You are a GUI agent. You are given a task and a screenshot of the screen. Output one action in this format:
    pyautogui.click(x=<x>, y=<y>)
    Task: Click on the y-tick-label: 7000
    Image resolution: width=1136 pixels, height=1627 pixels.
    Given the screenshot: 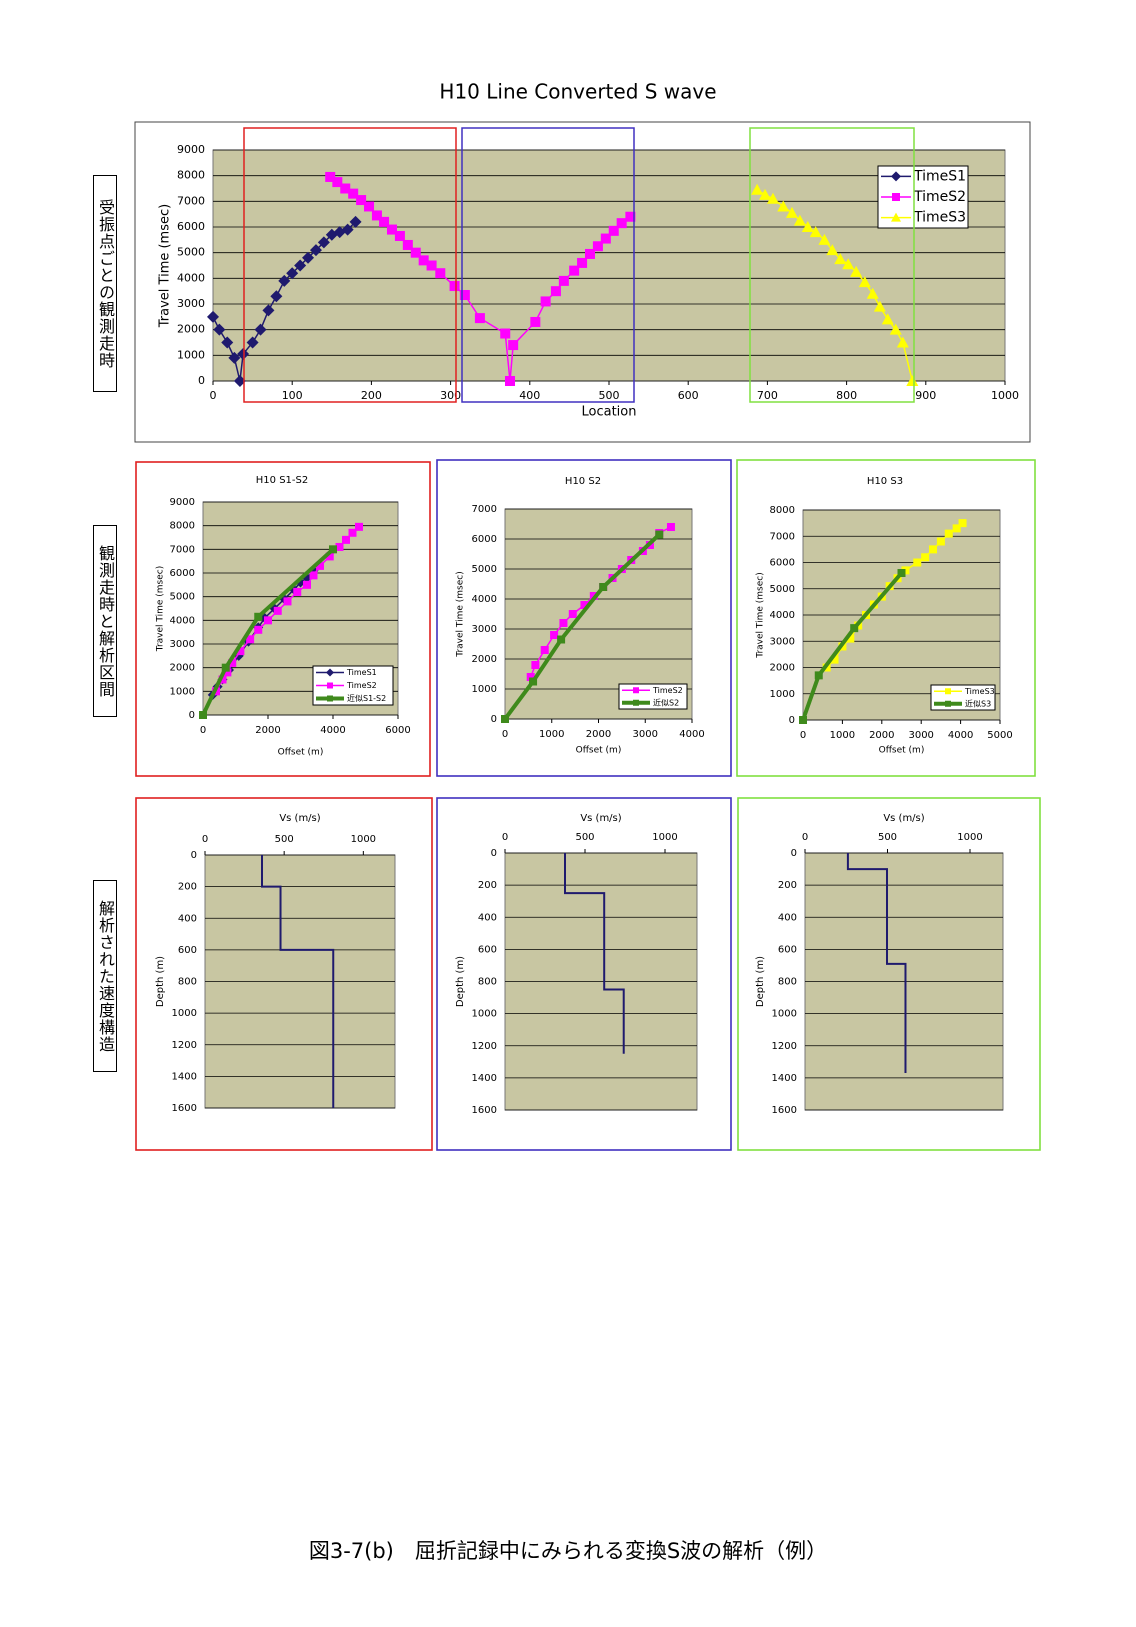 What is the action you would take?
    pyautogui.click(x=782, y=536)
    